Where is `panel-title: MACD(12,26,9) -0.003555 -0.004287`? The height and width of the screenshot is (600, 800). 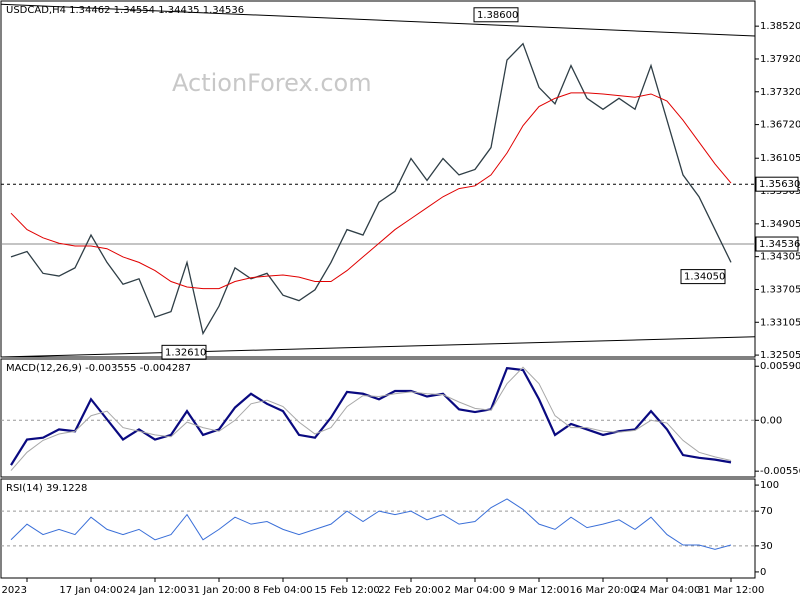 panel-title: MACD(12,26,9) -0.003555 -0.004287 is located at coordinates (98, 368).